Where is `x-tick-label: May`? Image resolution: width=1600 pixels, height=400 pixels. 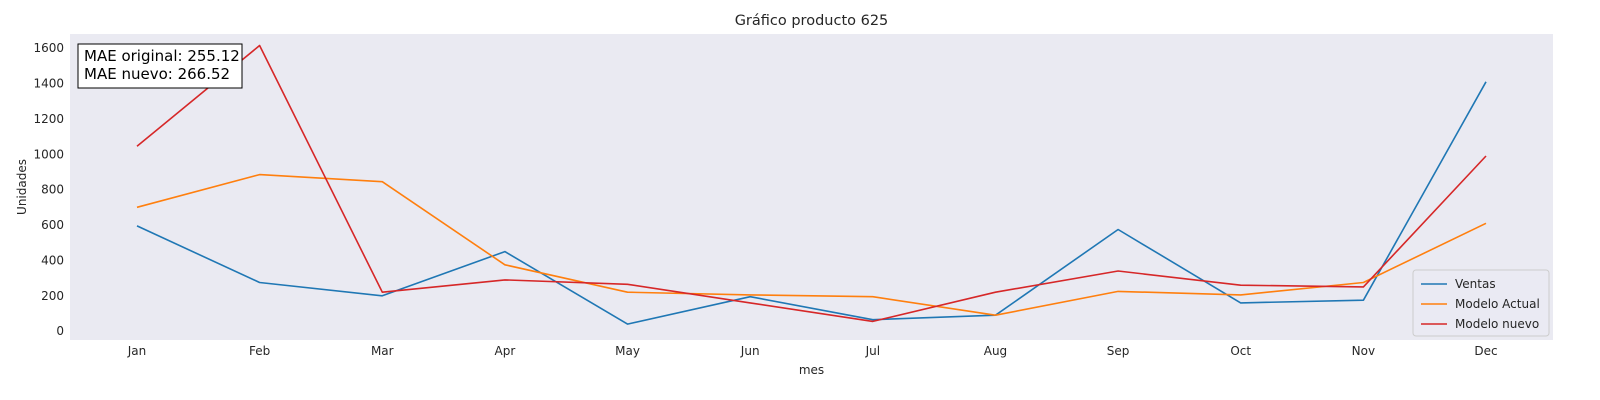
x-tick-label: May is located at coordinates (627, 351).